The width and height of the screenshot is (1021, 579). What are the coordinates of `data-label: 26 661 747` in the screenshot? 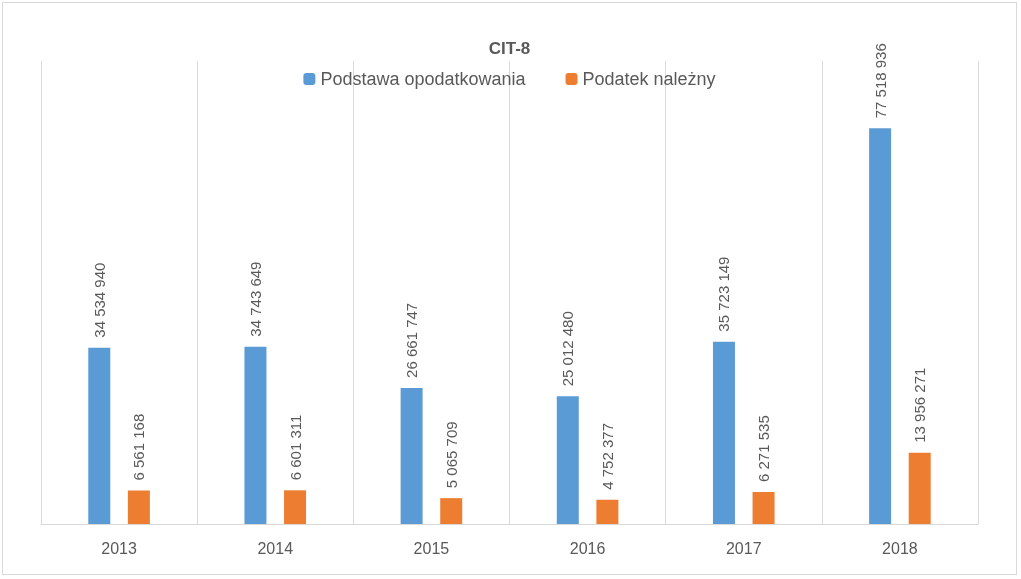 It's located at (412, 340).